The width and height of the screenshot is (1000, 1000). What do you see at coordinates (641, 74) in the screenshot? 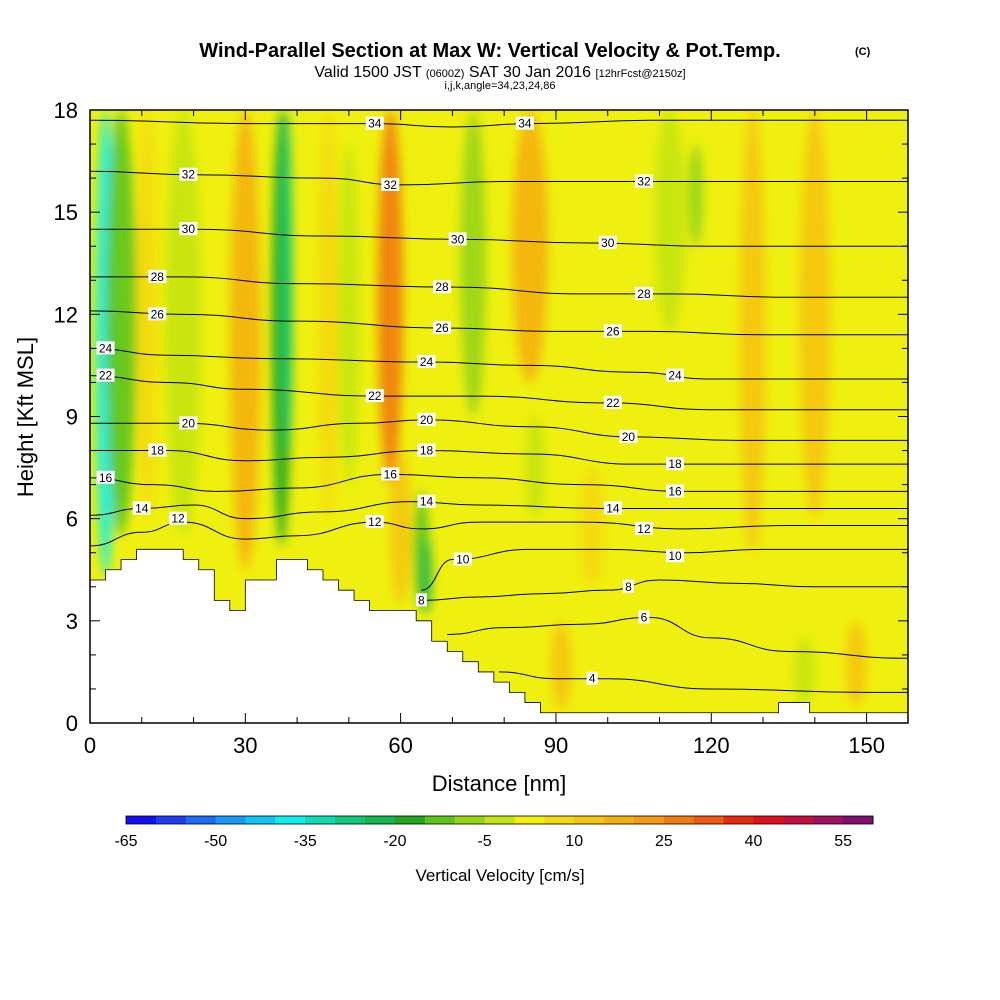
I see `subtitle-fcst: [12hrFcst@2150z]` at bounding box center [641, 74].